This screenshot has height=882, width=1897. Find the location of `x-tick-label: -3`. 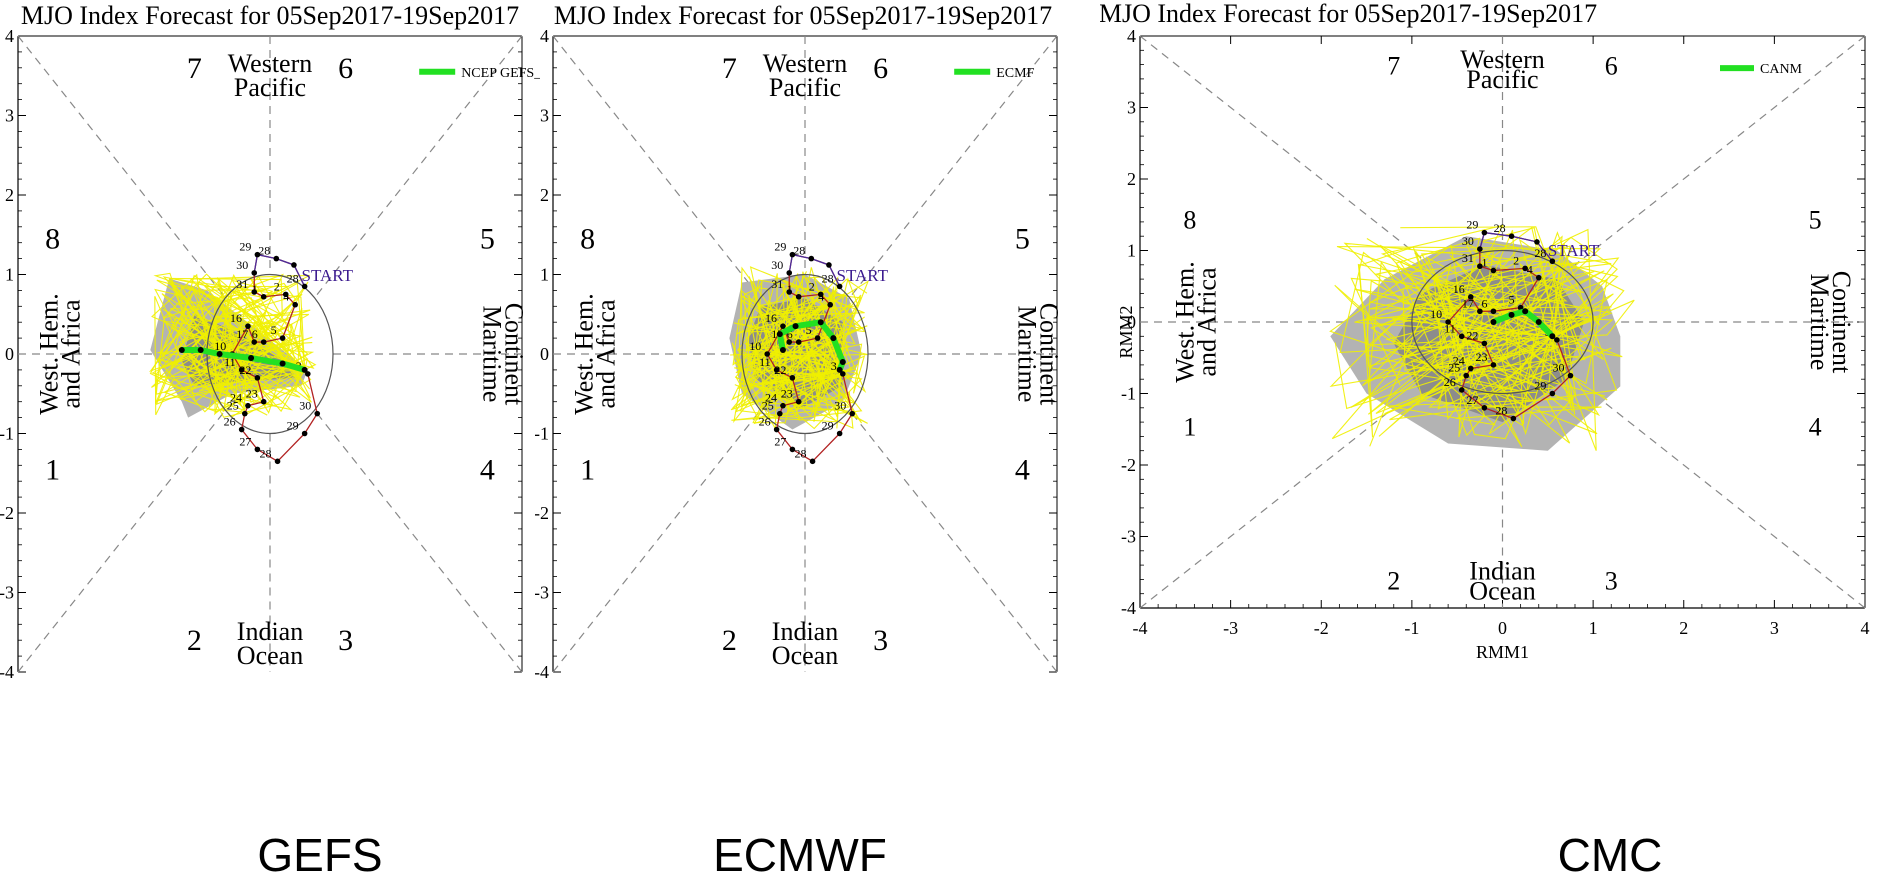

x-tick-label: -3 is located at coordinates (1230, 628).